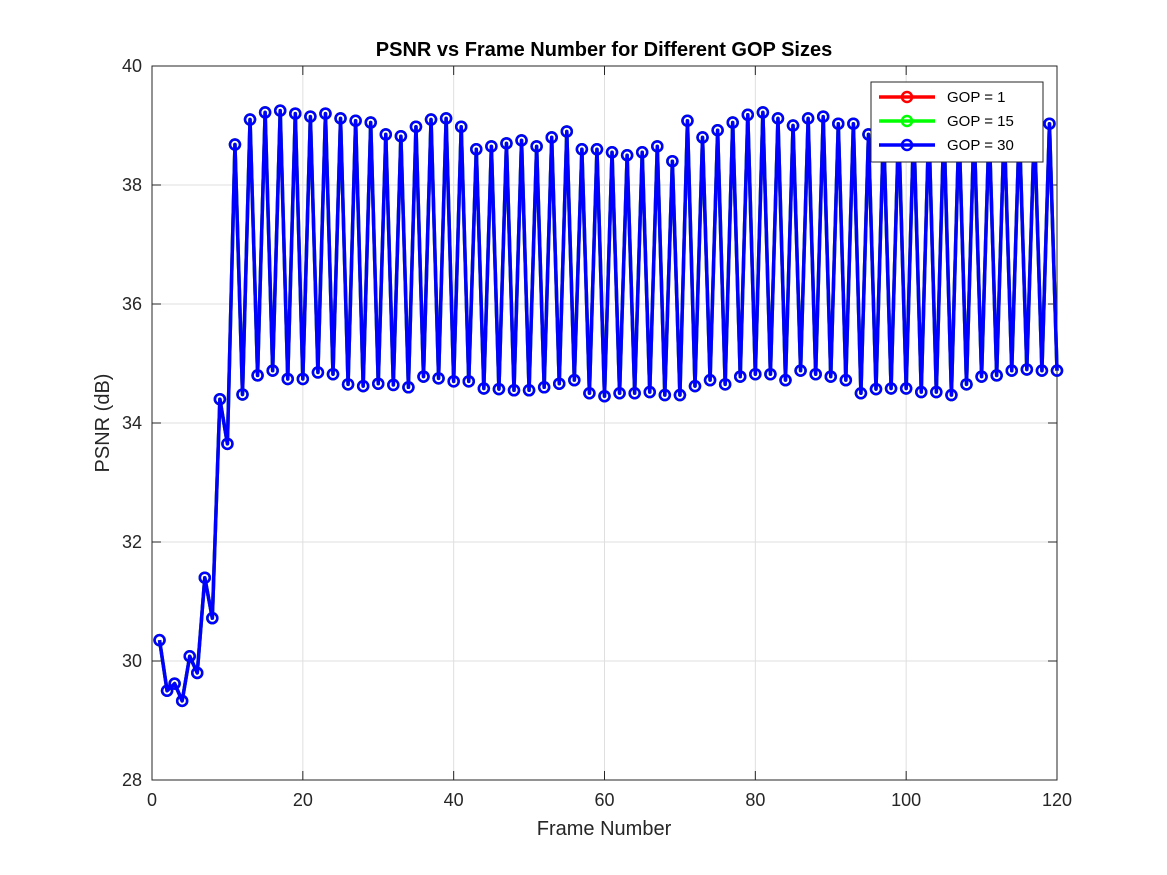 The width and height of the screenshot is (1167, 875). What do you see at coordinates (132, 185) in the screenshot?
I see `y-tick-label: 38` at bounding box center [132, 185].